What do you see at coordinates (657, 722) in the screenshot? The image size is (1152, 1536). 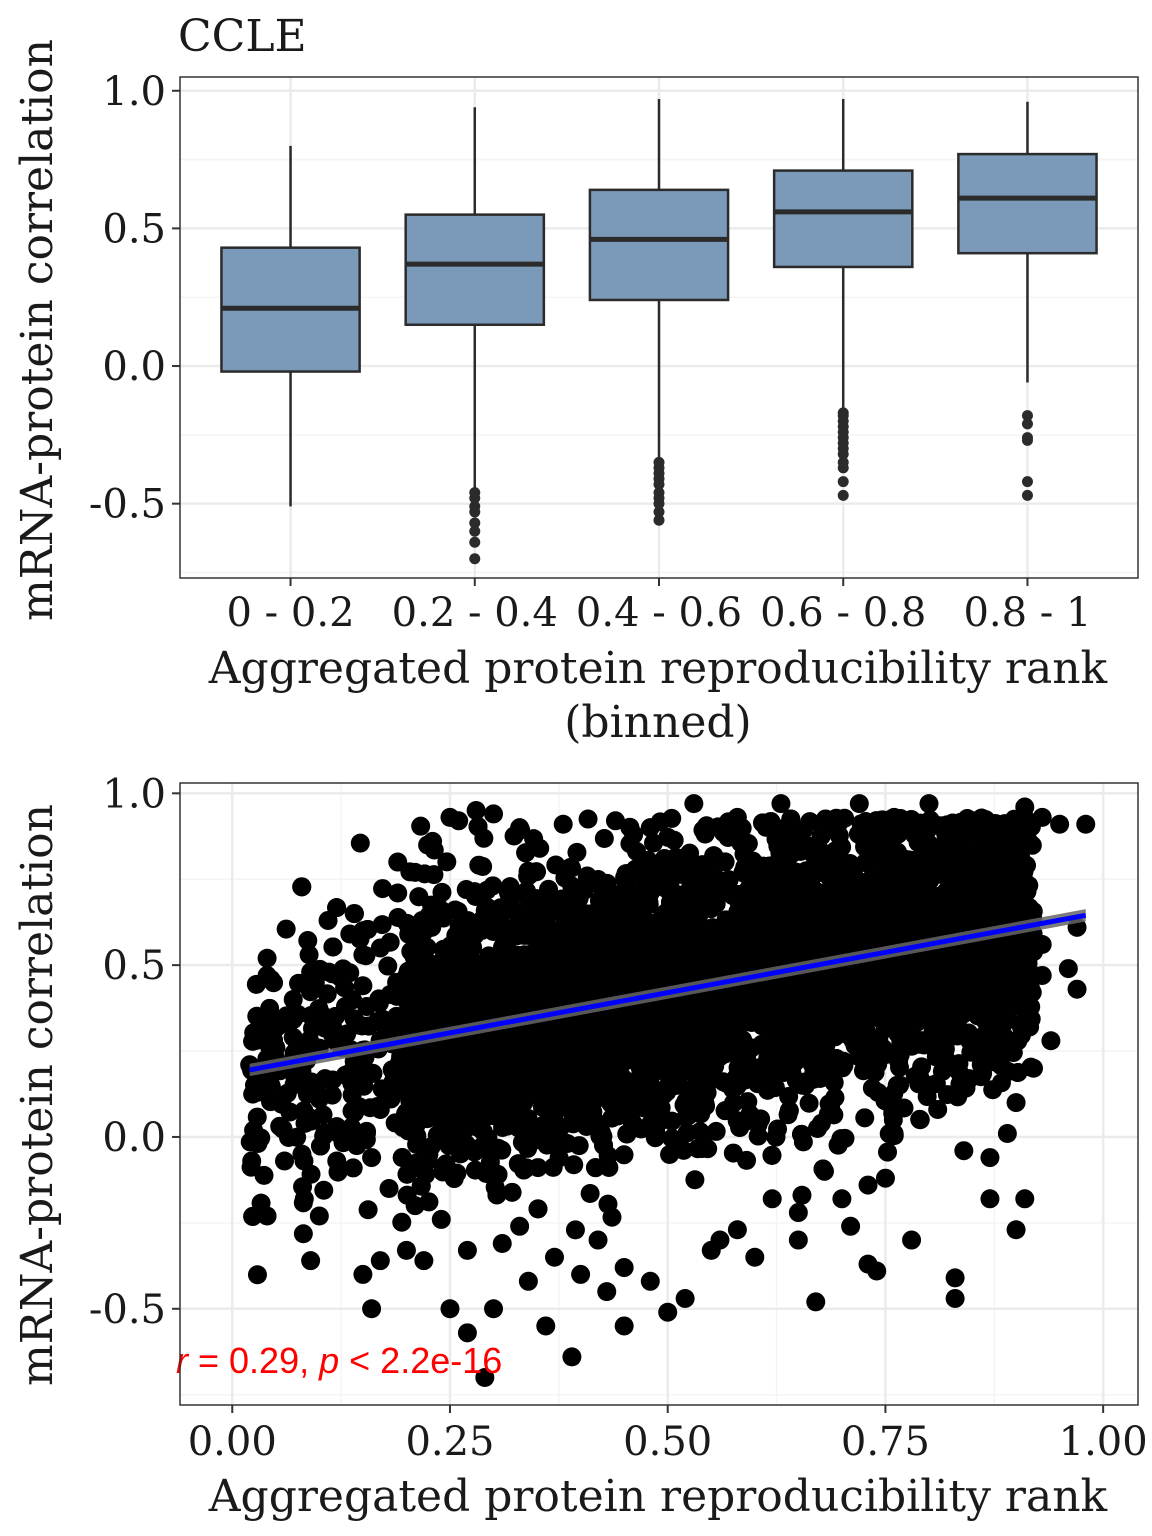 I see `x-axis-title-line: (binned)` at bounding box center [657, 722].